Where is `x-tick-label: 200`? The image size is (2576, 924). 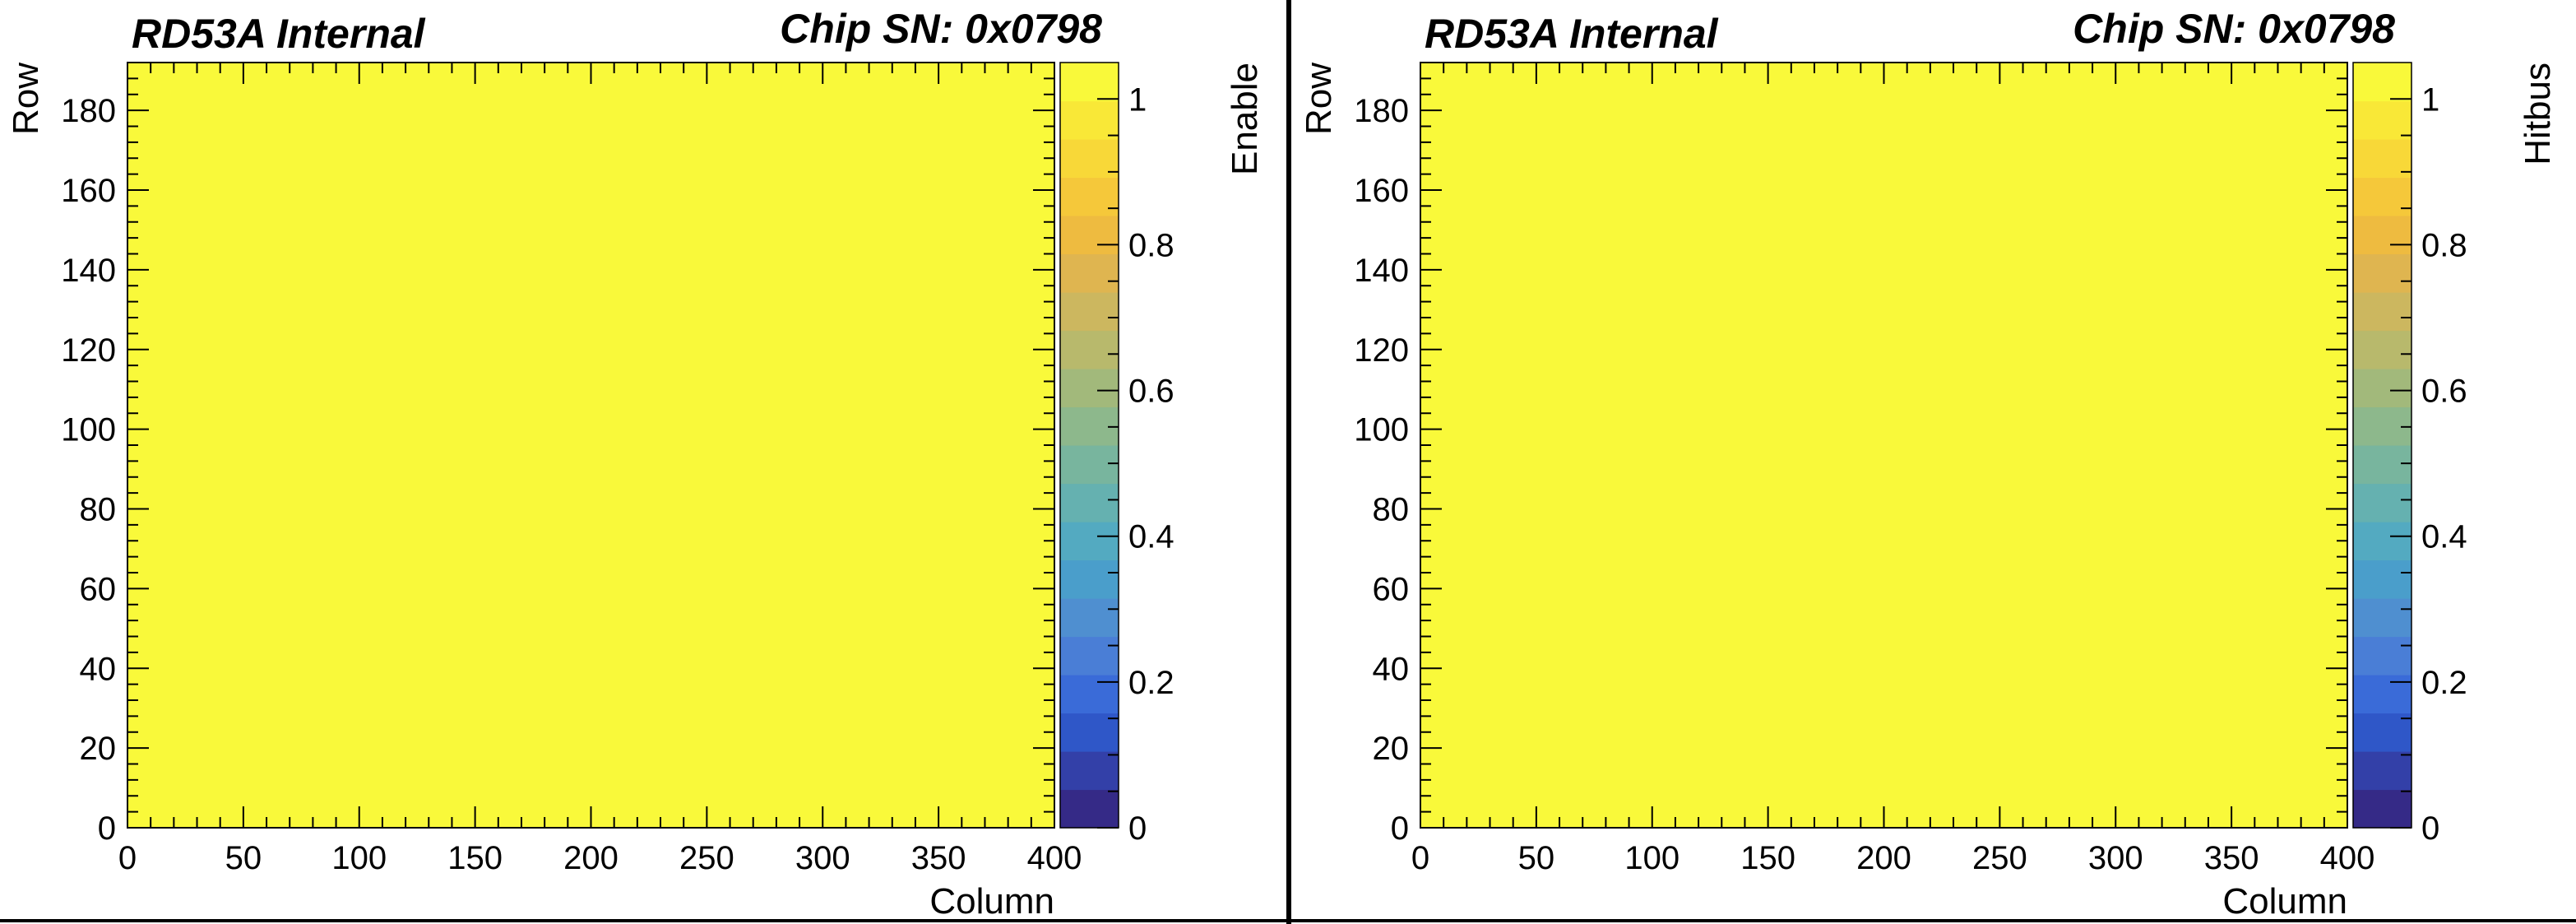
x-tick-label: 200 is located at coordinates (1884, 858).